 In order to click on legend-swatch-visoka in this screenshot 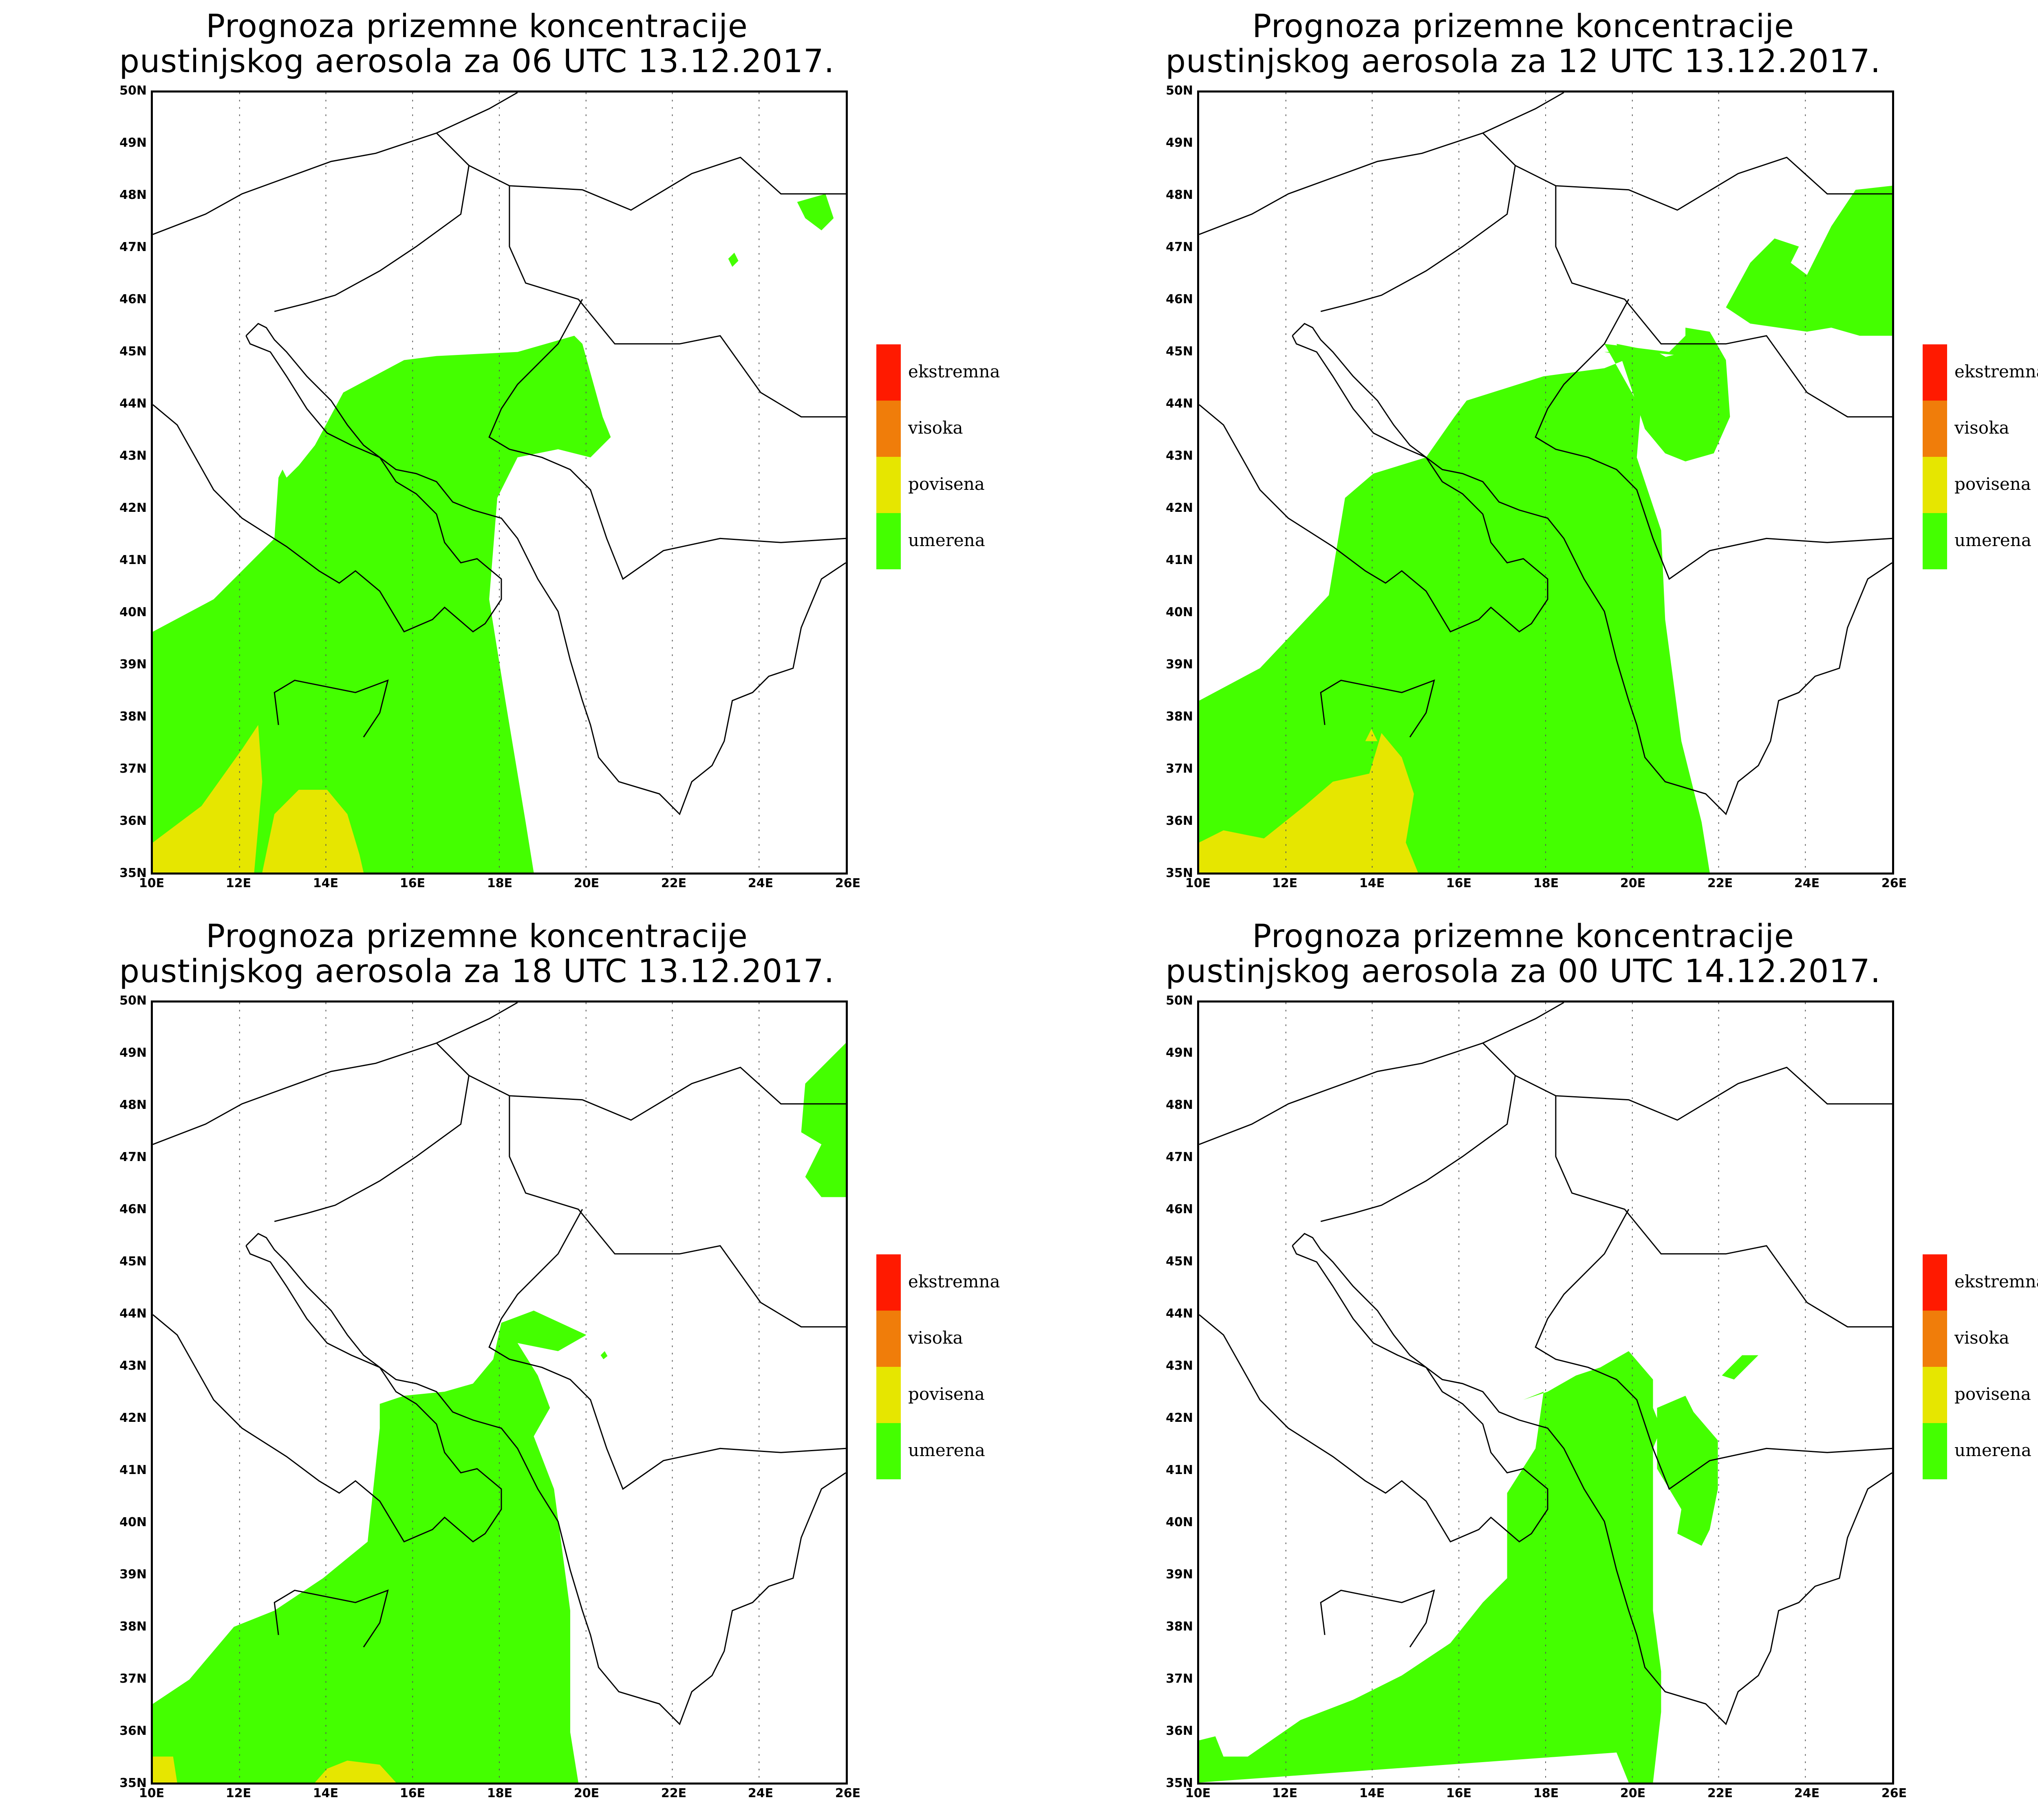, I will do `click(1935, 1339)`.